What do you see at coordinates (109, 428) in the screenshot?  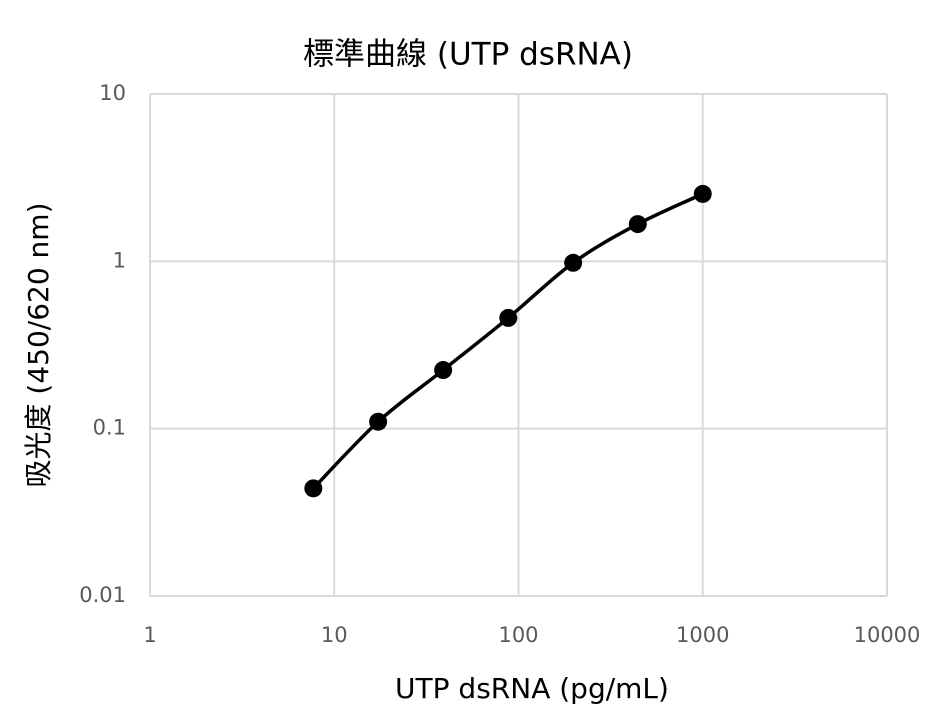 I see `y-tick-label: 0.1` at bounding box center [109, 428].